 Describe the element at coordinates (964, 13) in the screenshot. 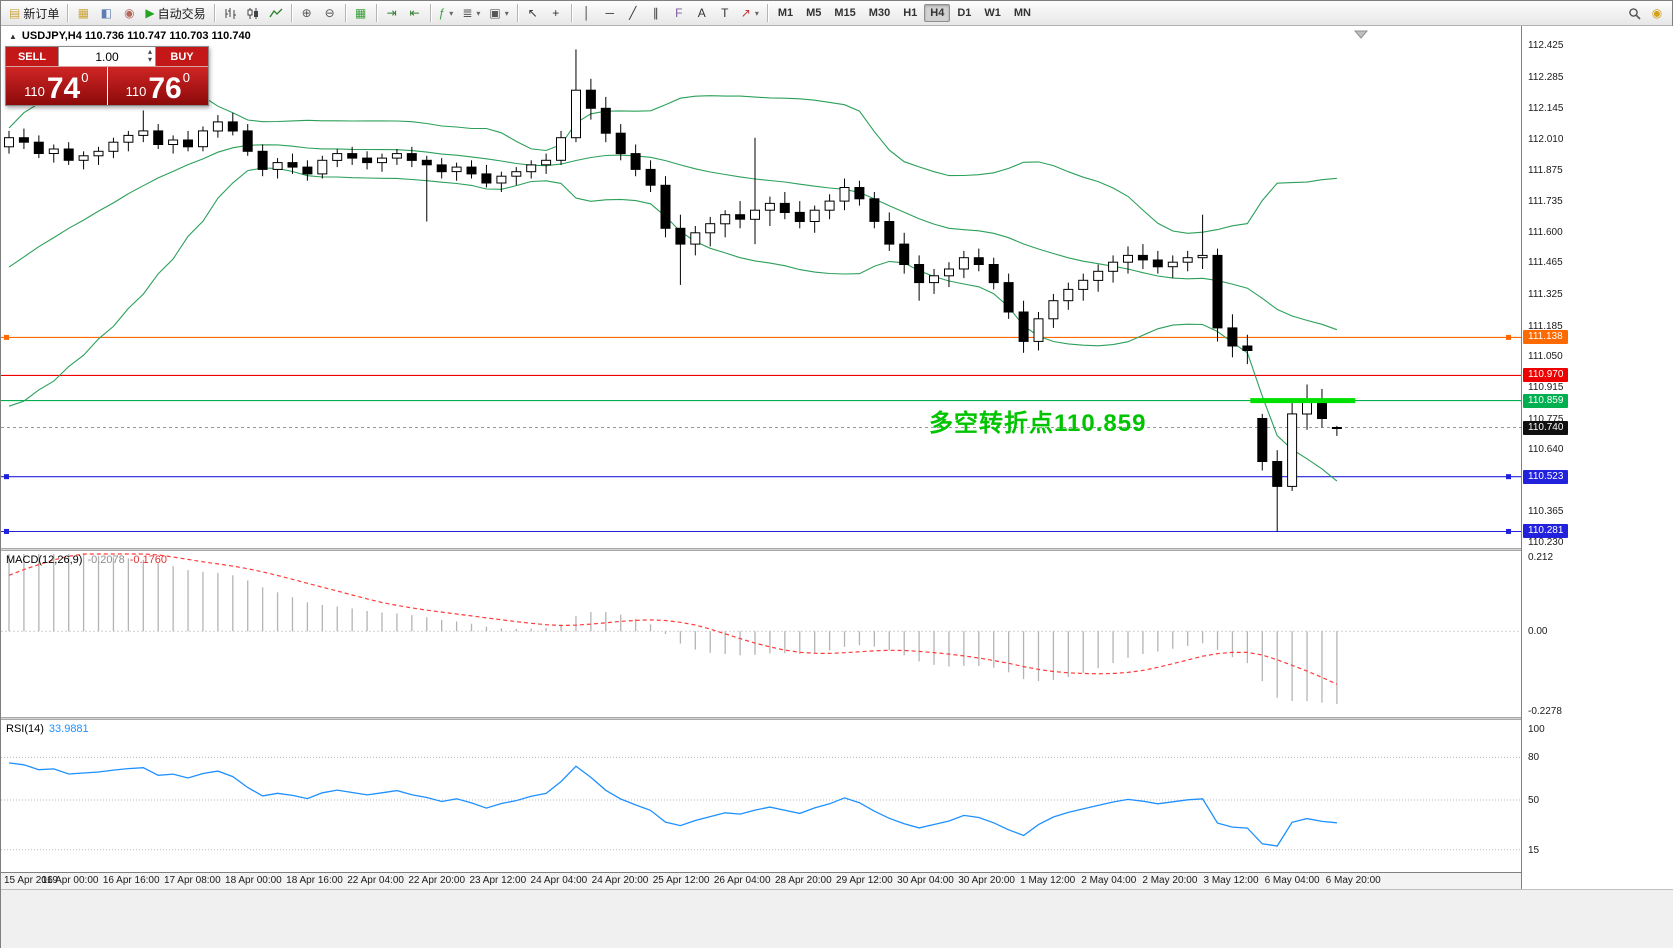

I see `timeframe-d1-button: D1` at that location.